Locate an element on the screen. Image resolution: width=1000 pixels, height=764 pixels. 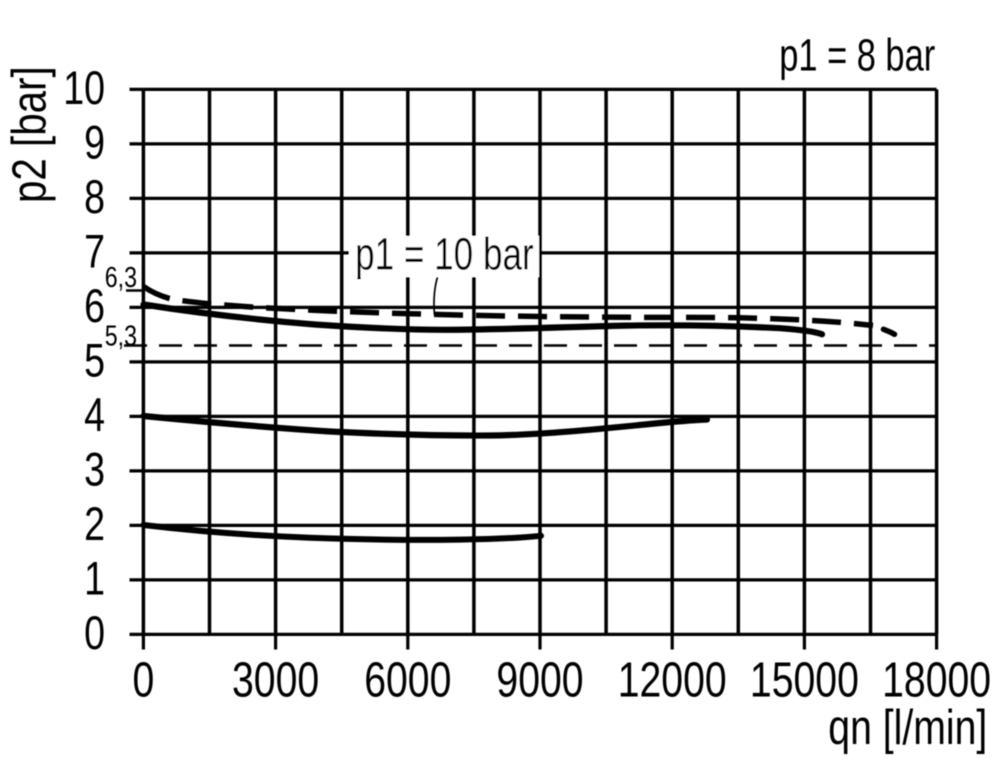
svg-text: 1 is located at coordinates (94, 578).